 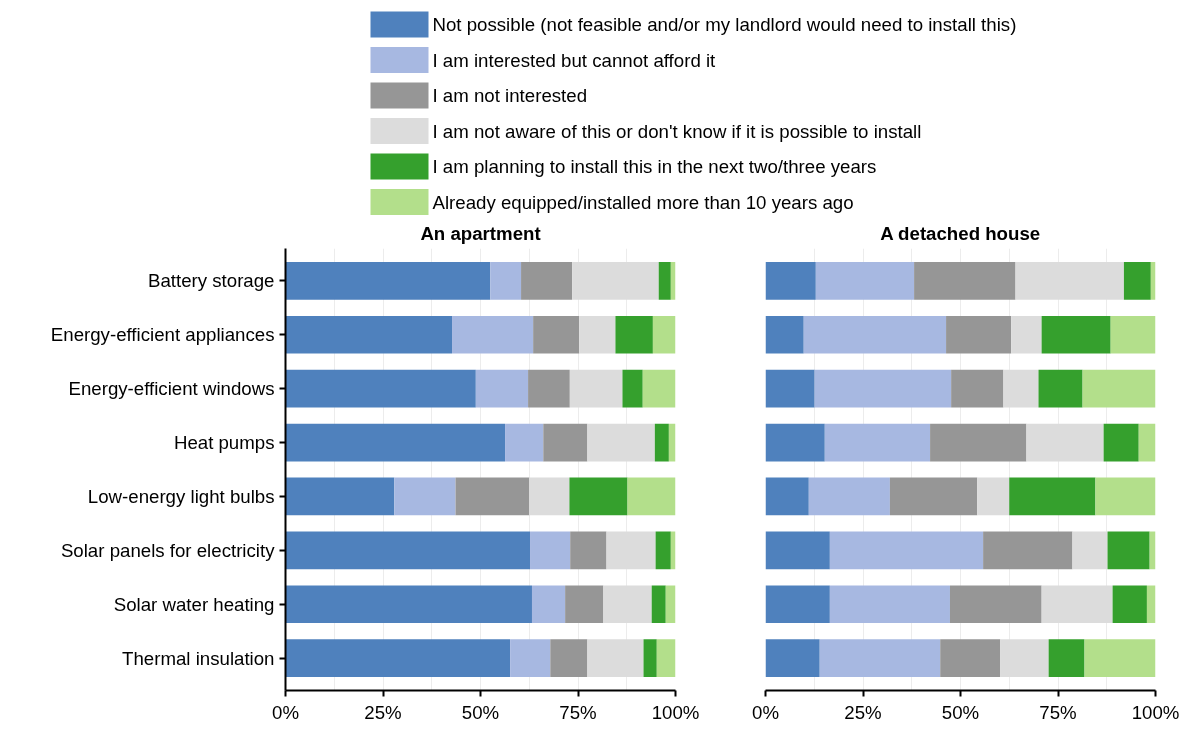 What do you see at coordinates (960, 233) in the screenshot?
I see `chart-title: A detached house` at bounding box center [960, 233].